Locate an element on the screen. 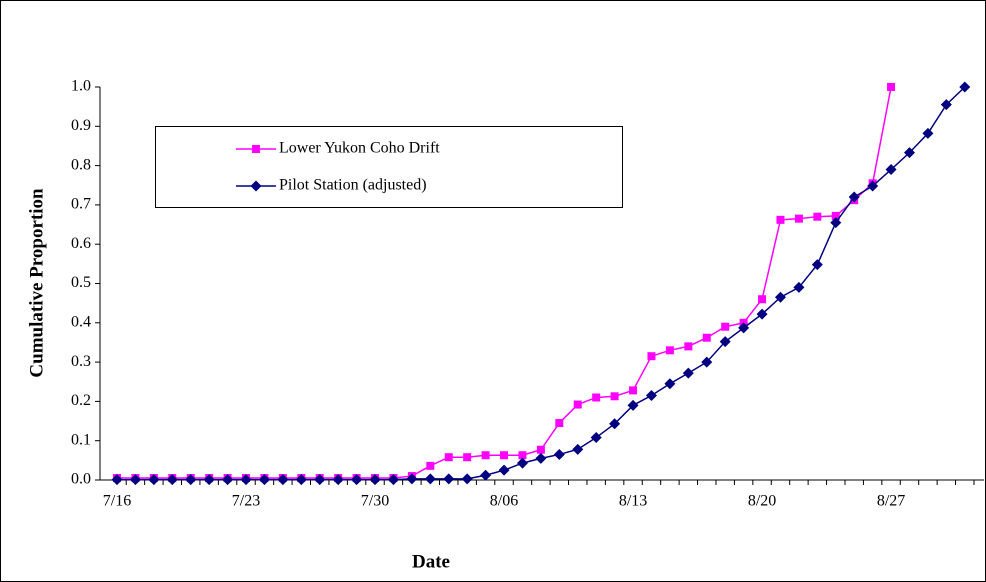 The width and height of the screenshot is (986, 582). y-tick-label: 0.6 is located at coordinates (81, 243).